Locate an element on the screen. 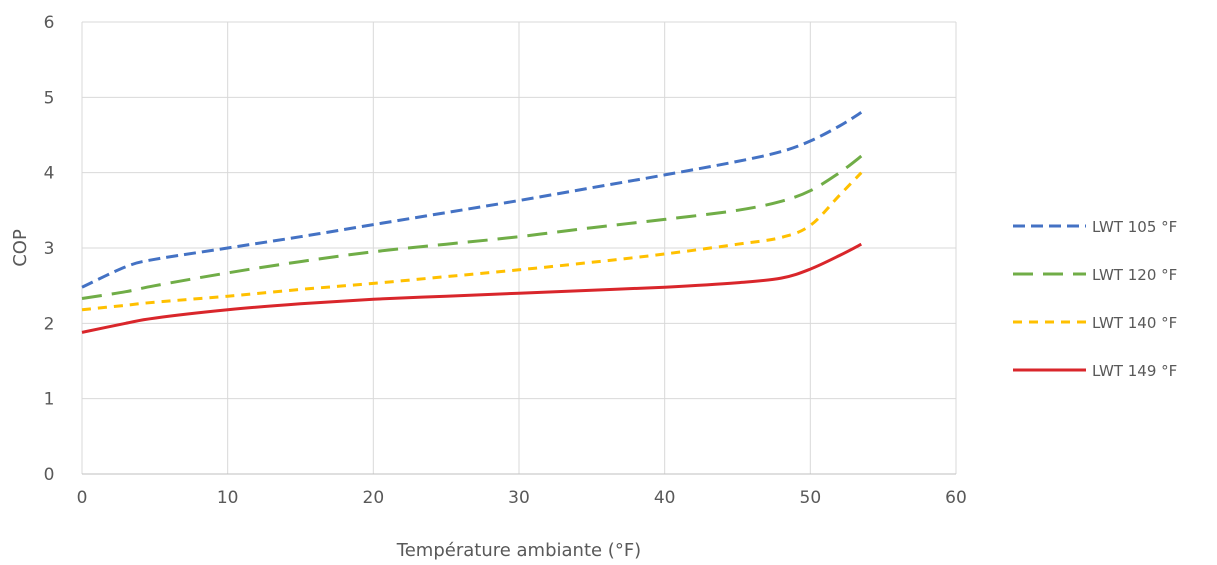 The height and width of the screenshot is (565, 1217). legend-label: LWT 140 °F is located at coordinates (1134, 323).